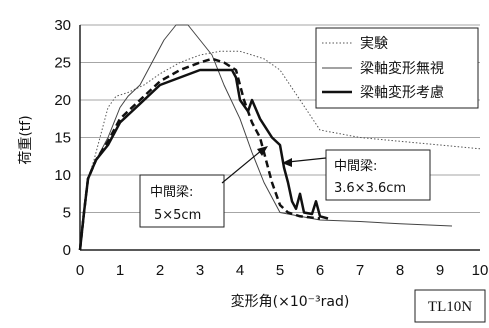 Image resolution: width=489 pixels, height=328 pixels. Describe the element at coordinates (62, 100) in the screenshot. I see `y-tick-label-4: 20` at that location.